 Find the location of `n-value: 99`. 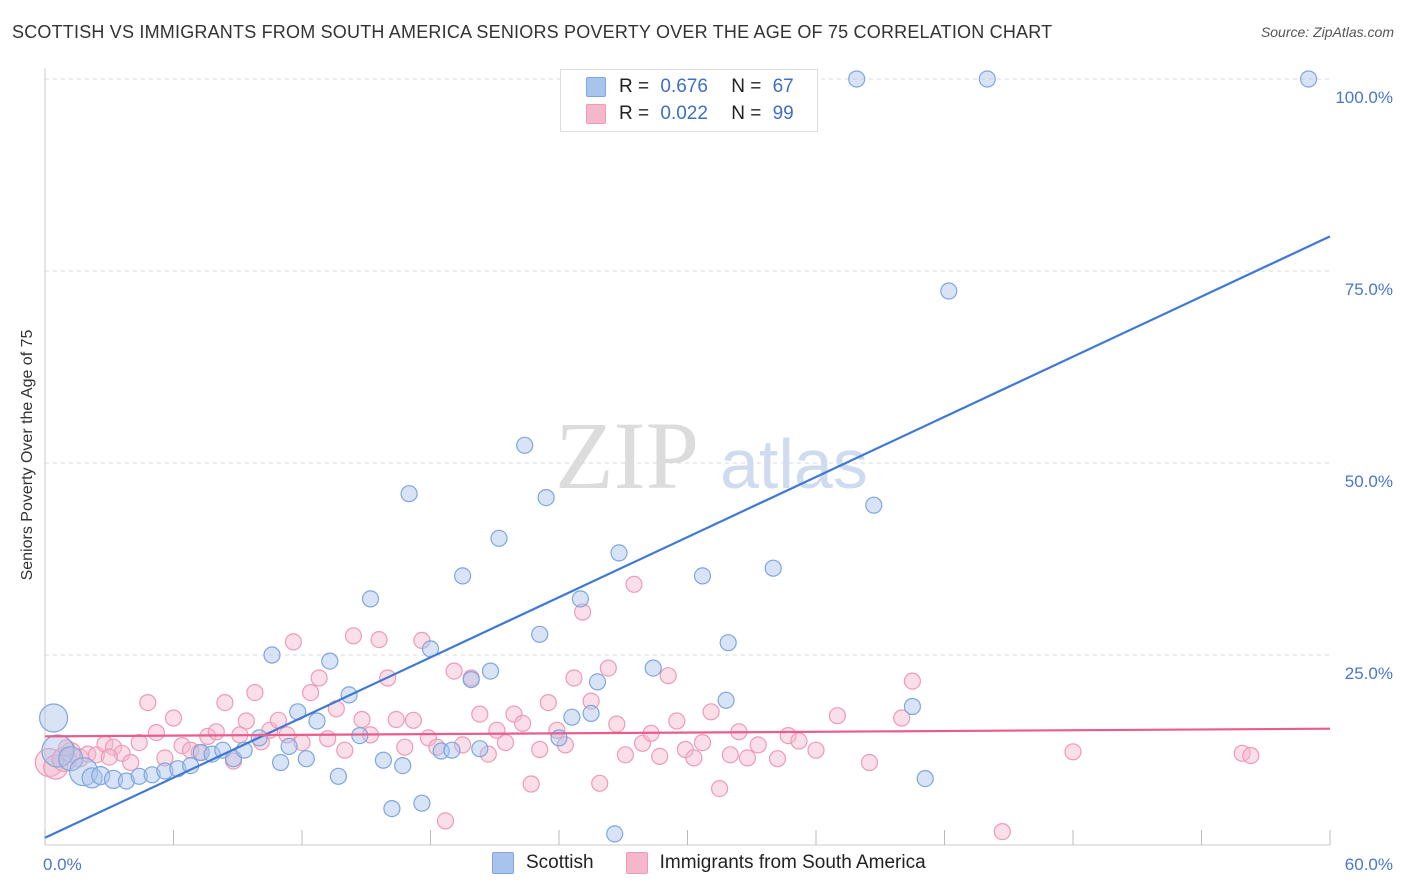

n-value: 99 is located at coordinates (783, 113).